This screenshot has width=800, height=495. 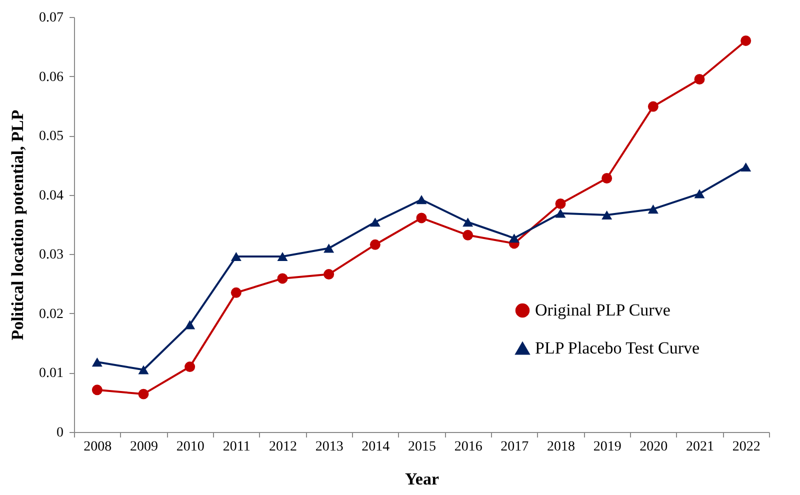 What do you see at coordinates (422, 447) in the screenshot?
I see `x-tick-label: 2015` at bounding box center [422, 447].